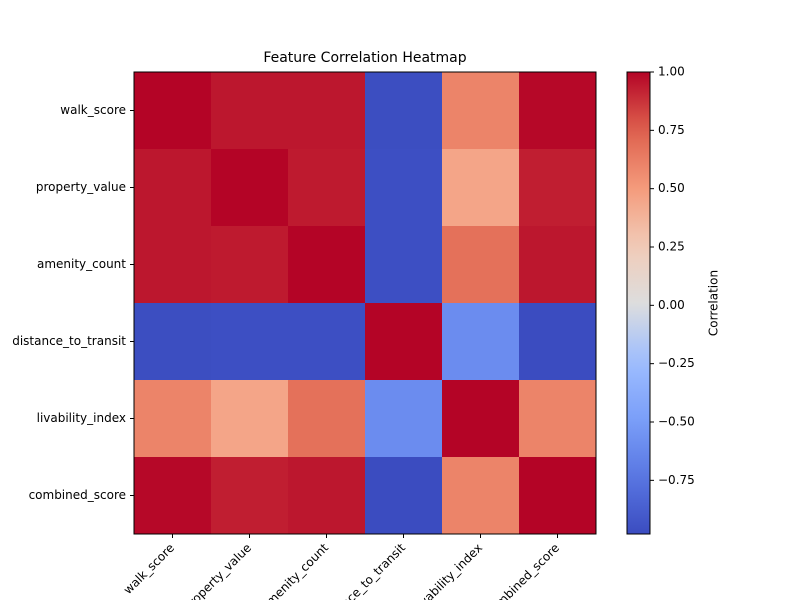 The width and height of the screenshot is (800, 600). What do you see at coordinates (671, 130) in the screenshot?
I see `colorbar-tick-label: 0.75` at bounding box center [671, 130].